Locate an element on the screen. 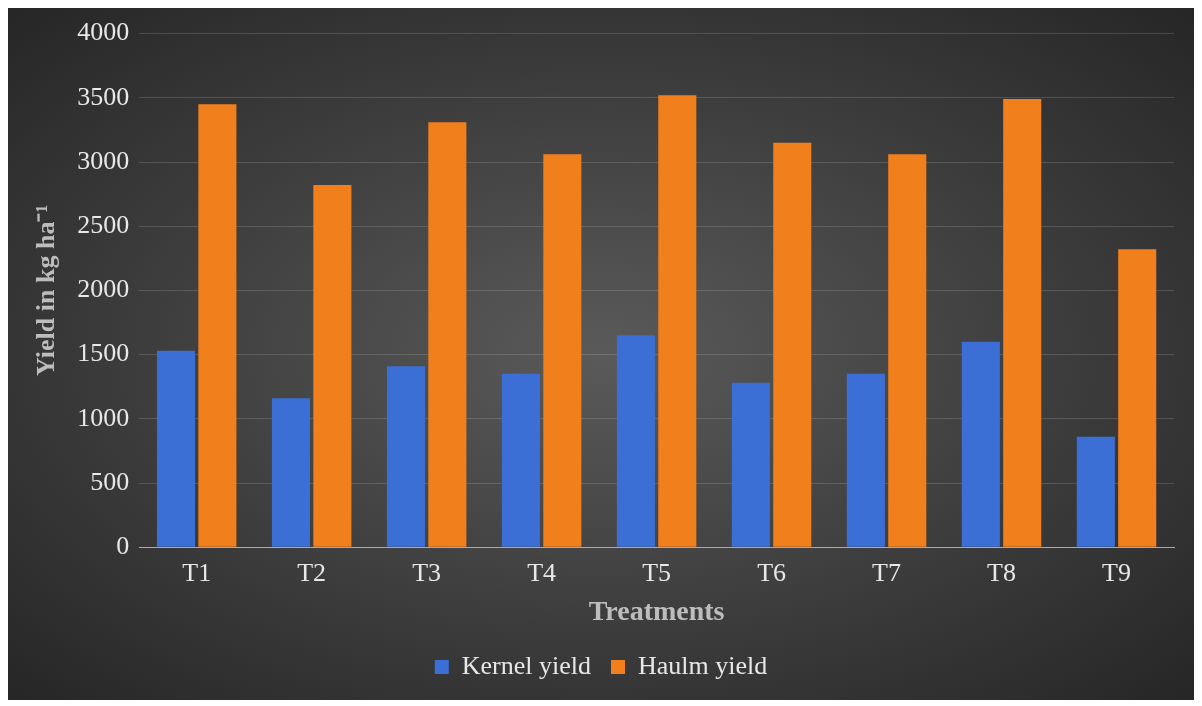  legend-label: Haulm yield is located at coordinates (702, 665).